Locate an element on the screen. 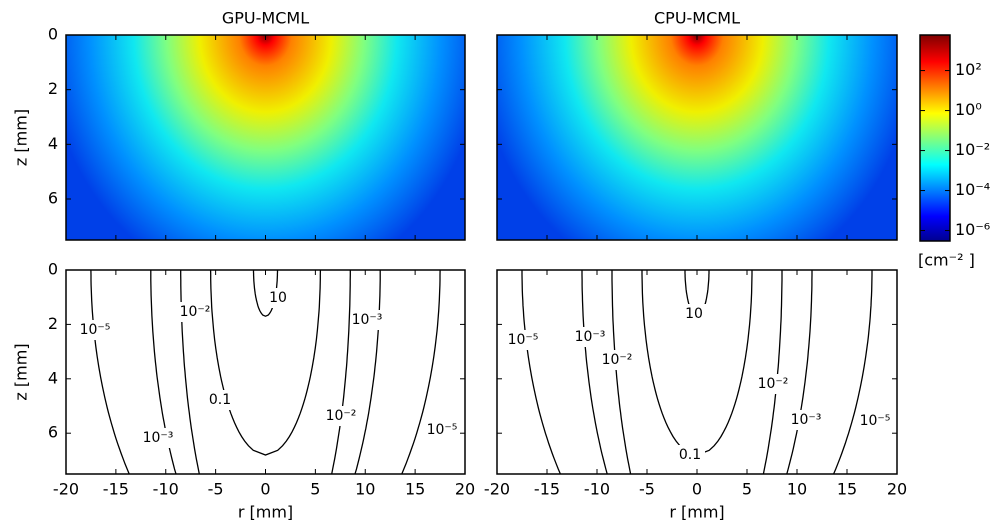 The height and width of the screenshot is (531, 998). panel-title: CPU-MCML is located at coordinates (697, 18).